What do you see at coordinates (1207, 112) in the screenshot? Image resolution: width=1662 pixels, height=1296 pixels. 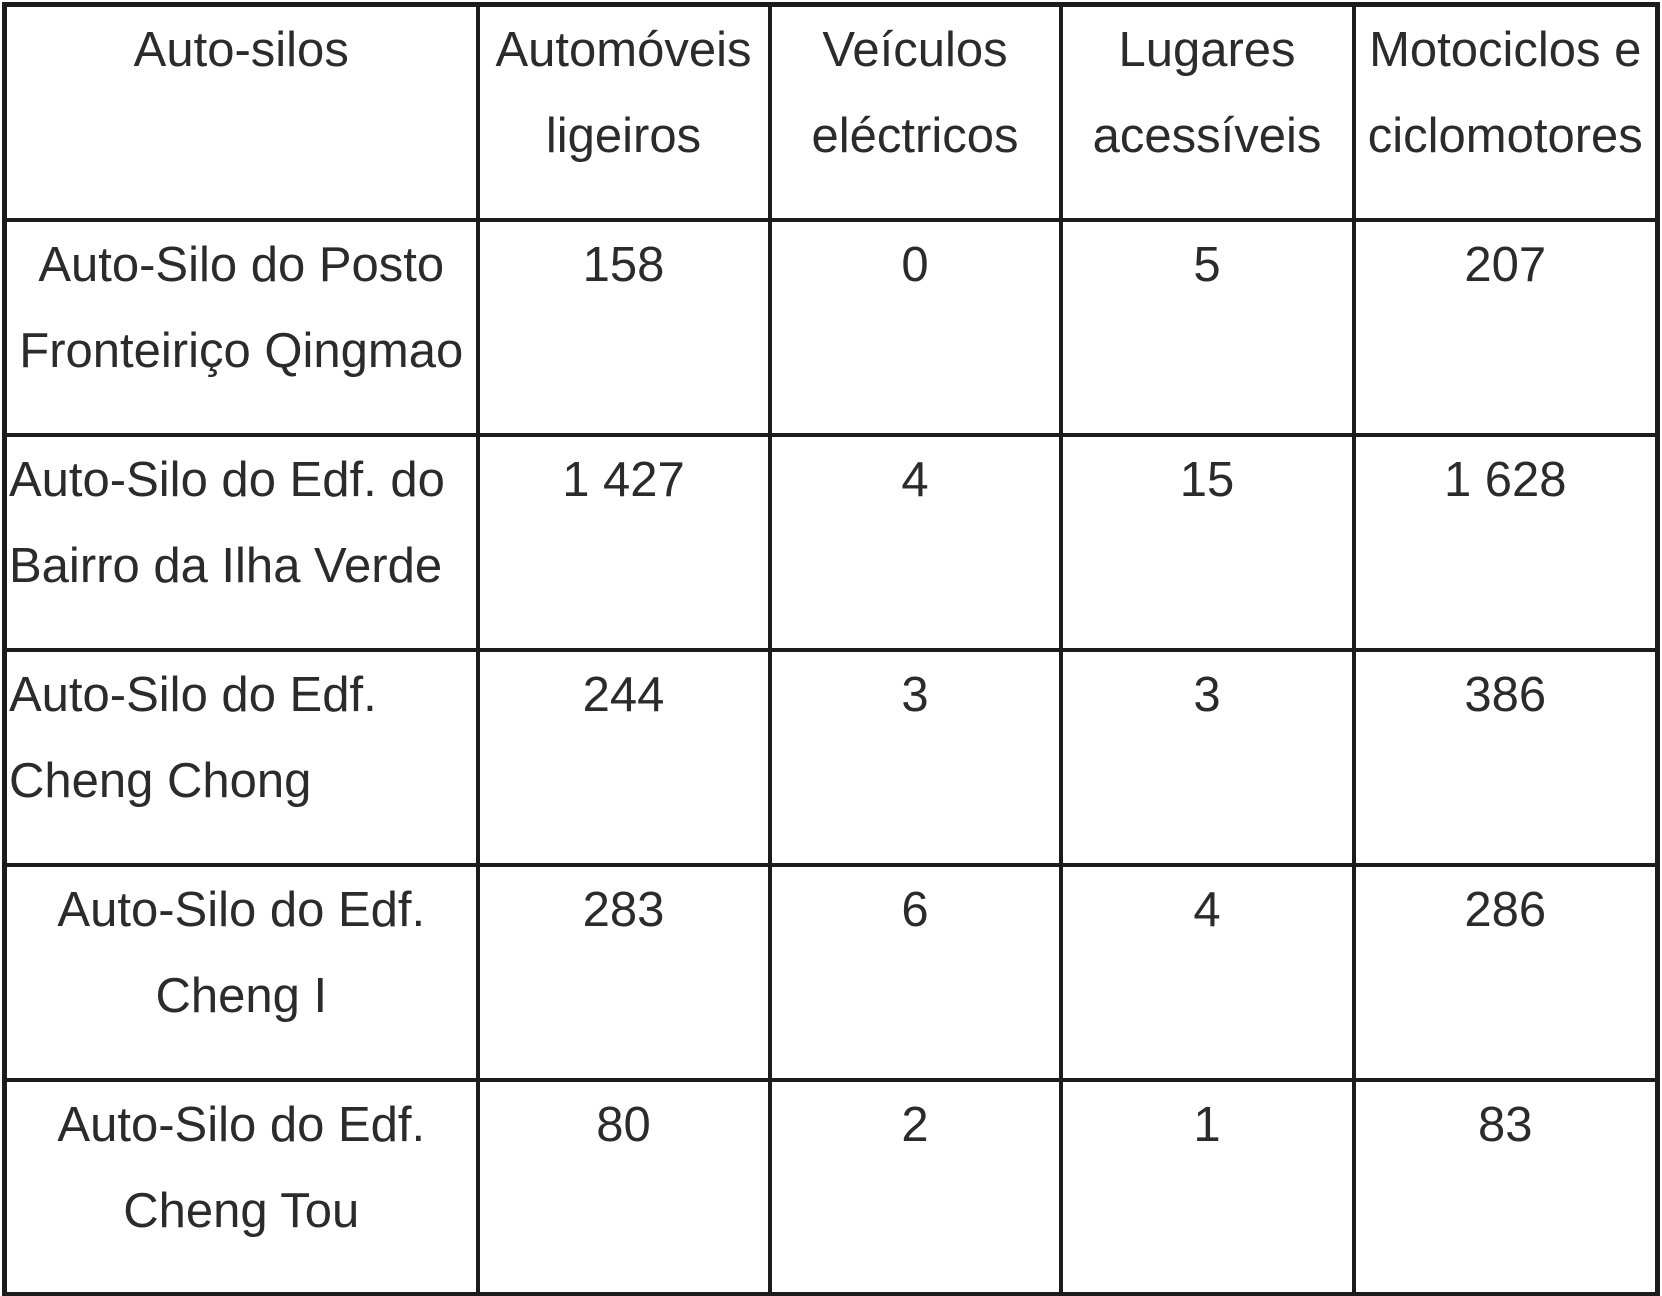 I see `column-header-lugares-acessiveis: Lugares acessíveis` at bounding box center [1207, 112].